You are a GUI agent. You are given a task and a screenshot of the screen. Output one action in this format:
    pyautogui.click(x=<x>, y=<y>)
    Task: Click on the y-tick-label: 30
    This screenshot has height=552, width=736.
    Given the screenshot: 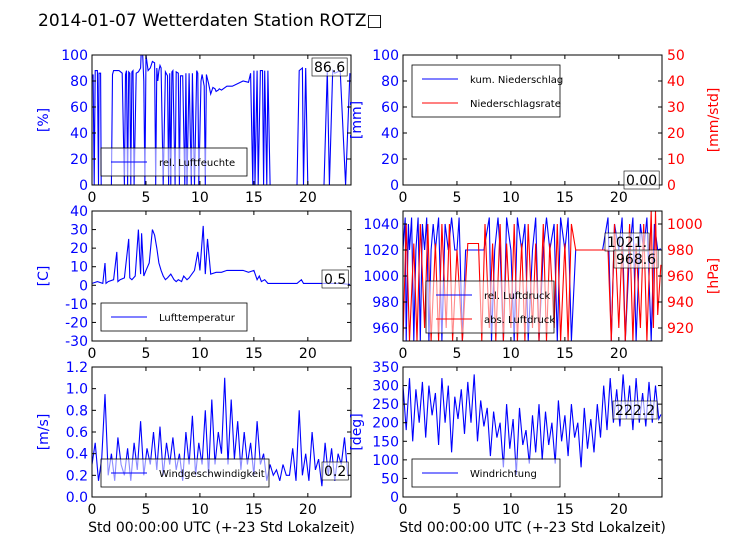 What is the action you would take?
    pyautogui.click(x=79, y=231)
    